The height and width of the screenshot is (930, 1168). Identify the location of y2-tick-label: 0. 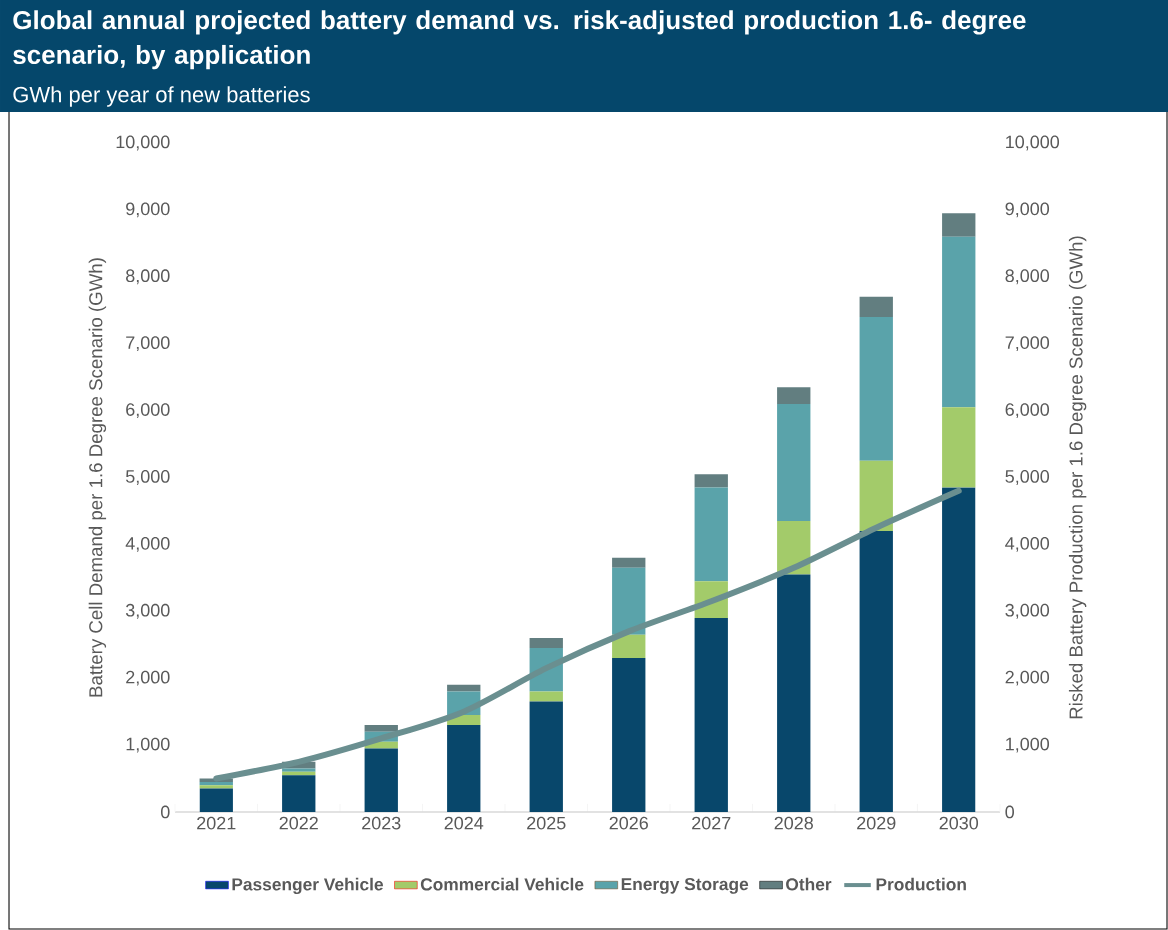
(1010, 812).